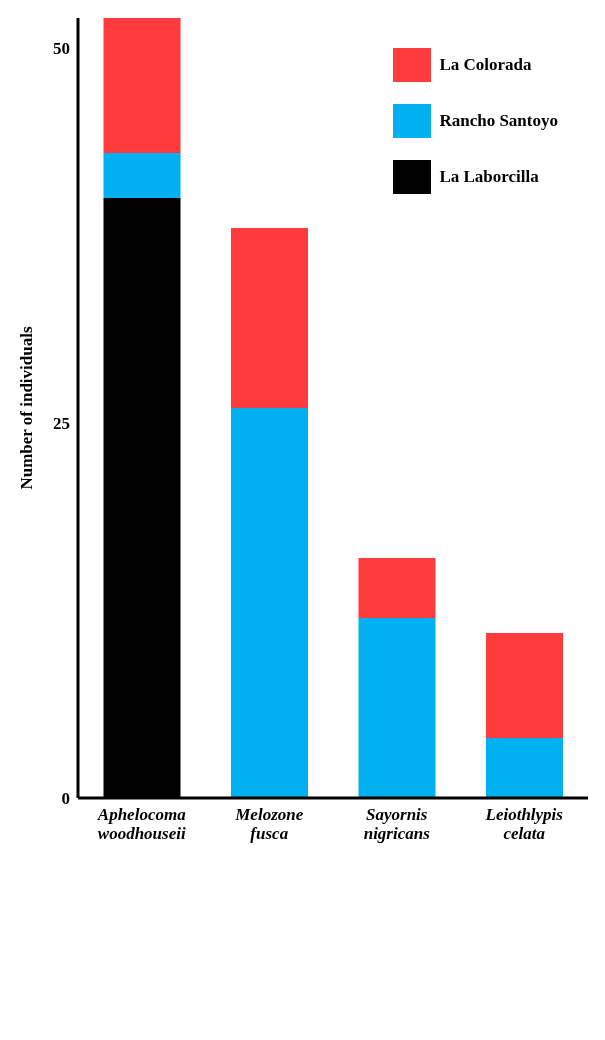 This screenshot has width=605, height=1040. What do you see at coordinates (524, 824) in the screenshot?
I see `x-tick-label: Leiothlypis celata` at bounding box center [524, 824].